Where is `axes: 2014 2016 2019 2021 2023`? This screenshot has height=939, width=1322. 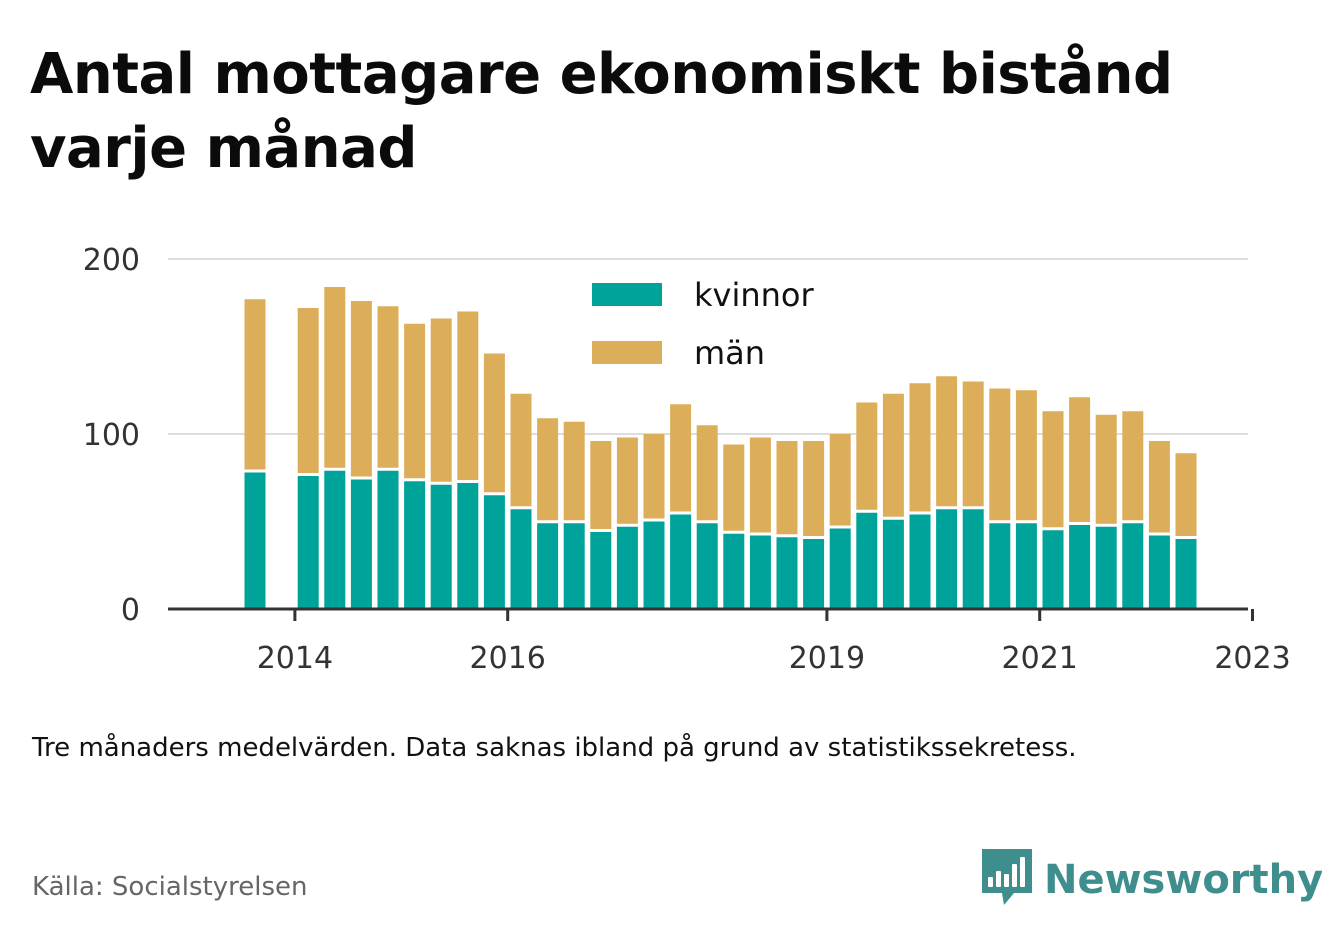 axes: 2014 2016 2019 2021 2023 is located at coordinates (729, 641).